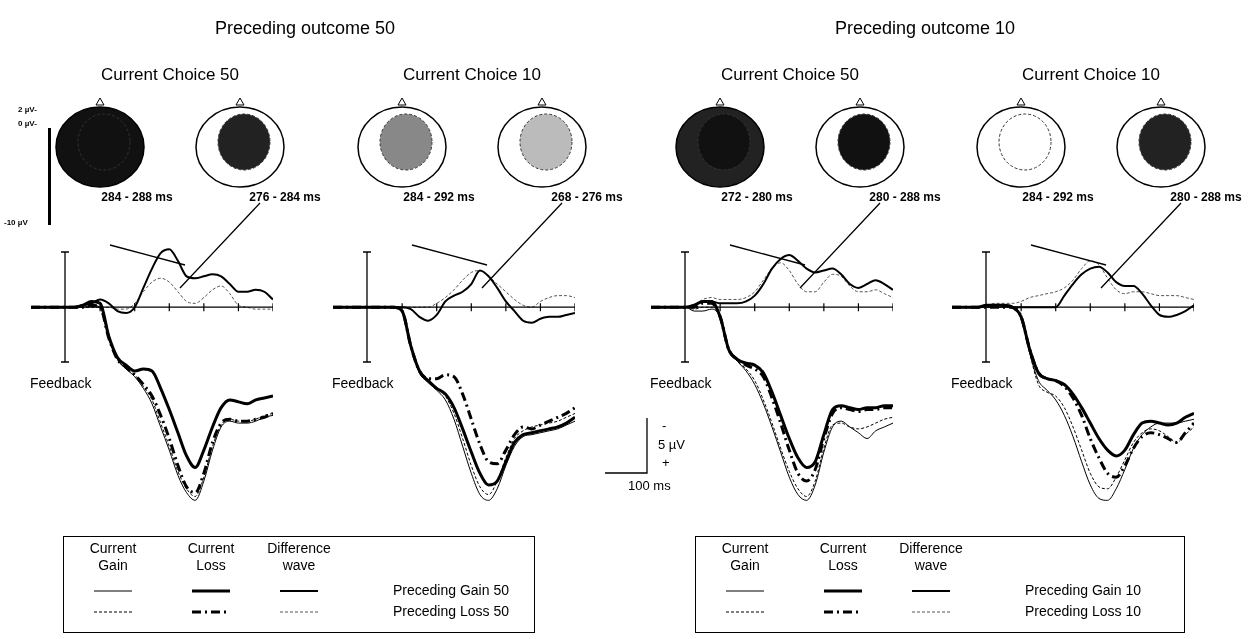 The height and width of the screenshot is (639, 1252). Describe the element at coordinates (1083, 590) in the screenshot. I see `text: Preceding Gain 10` at that location.